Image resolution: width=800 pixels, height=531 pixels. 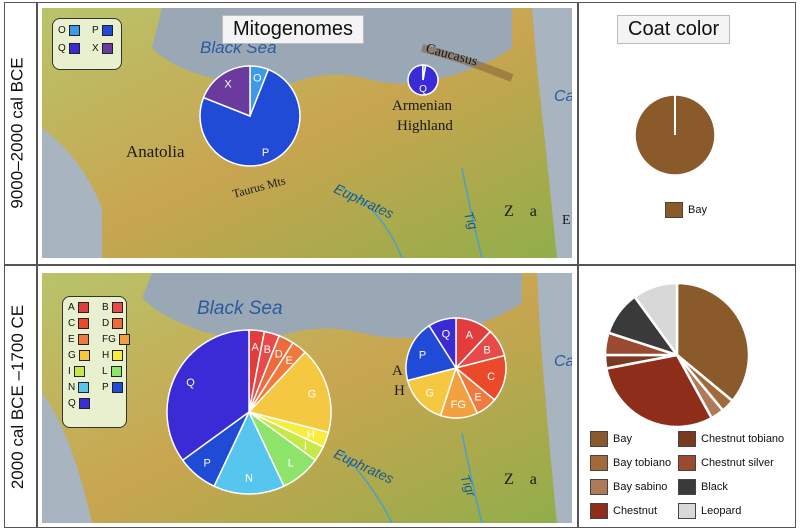 I want to click on anatolia-late-q, so click(x=208, y=395).